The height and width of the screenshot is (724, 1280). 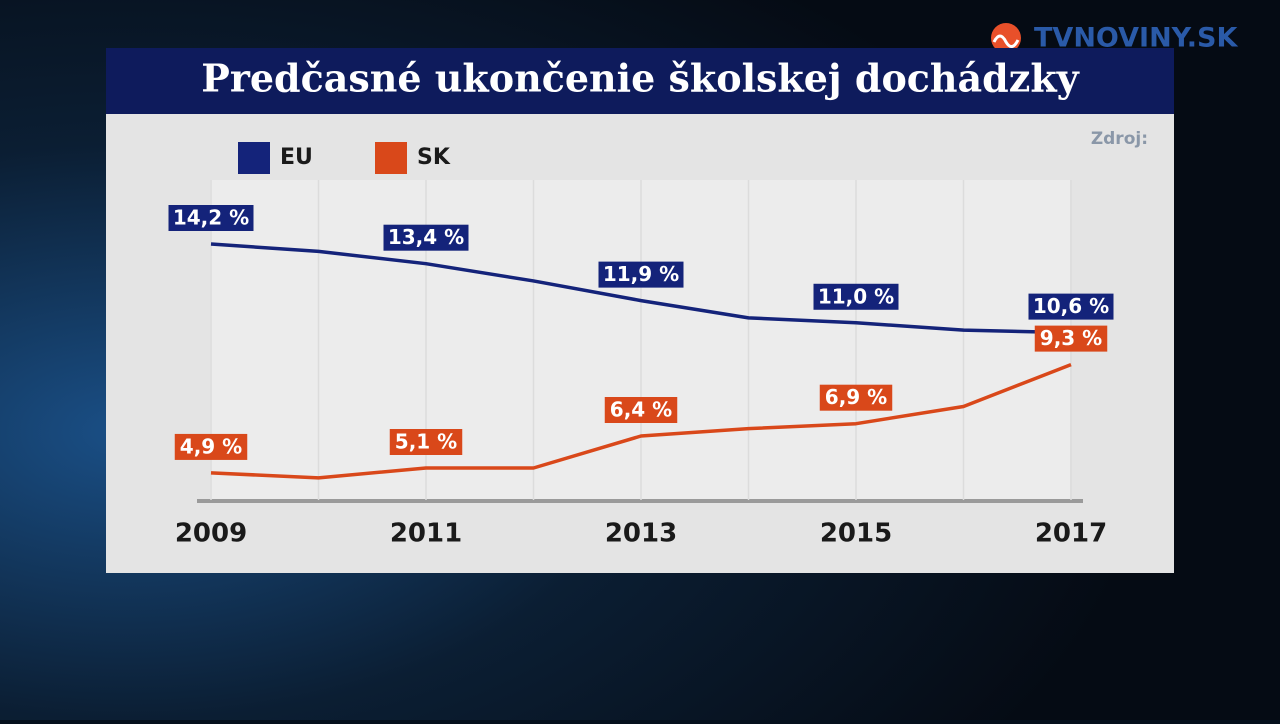 I want to click on title-bar, so click(x=640, y=81).